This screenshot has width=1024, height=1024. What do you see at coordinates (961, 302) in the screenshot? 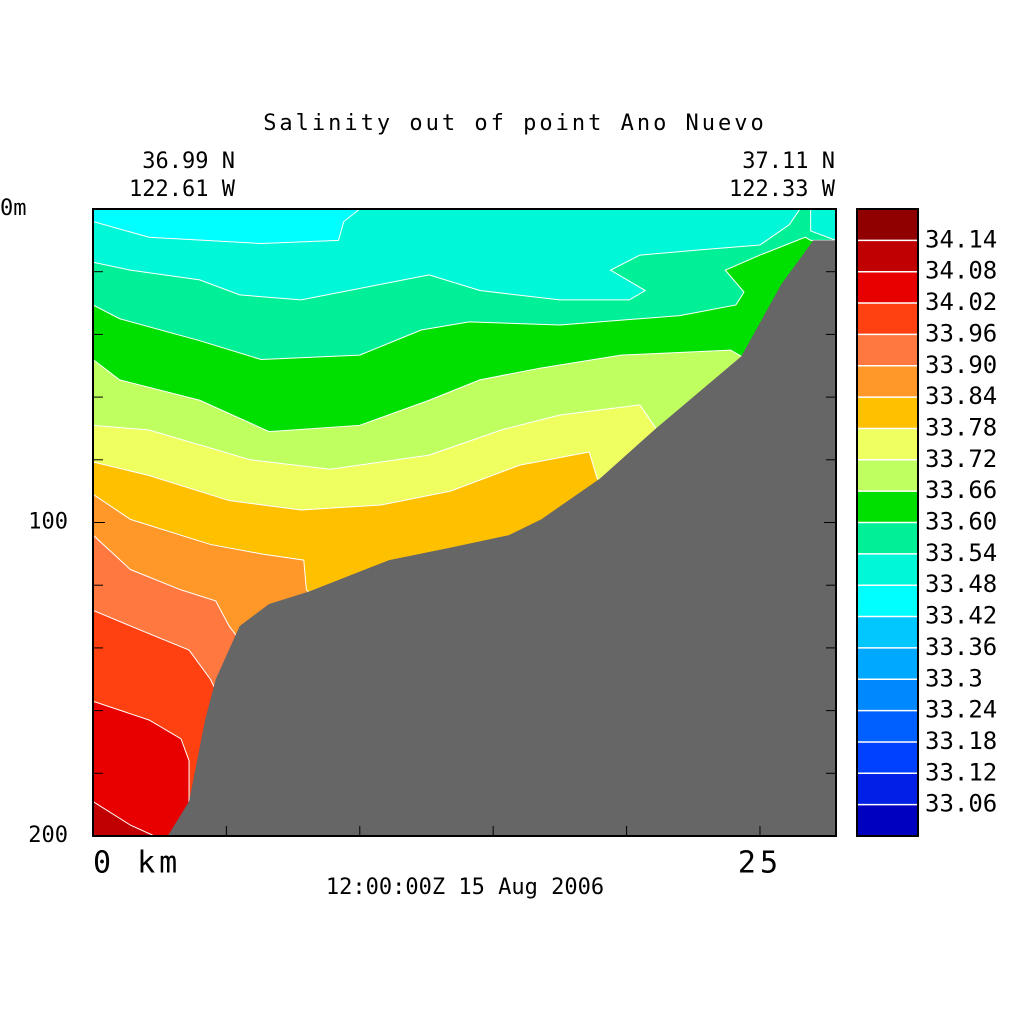
I see `colorbar-label: 34.02` at bounding box center [961, 302].